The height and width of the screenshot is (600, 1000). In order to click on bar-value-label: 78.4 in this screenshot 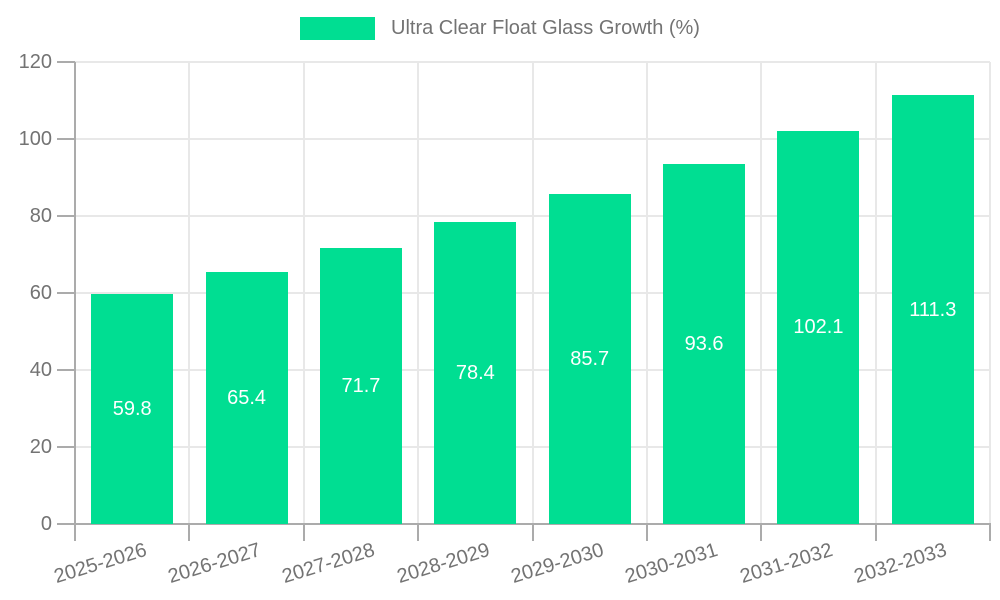, I will do `click(475, 373)`.